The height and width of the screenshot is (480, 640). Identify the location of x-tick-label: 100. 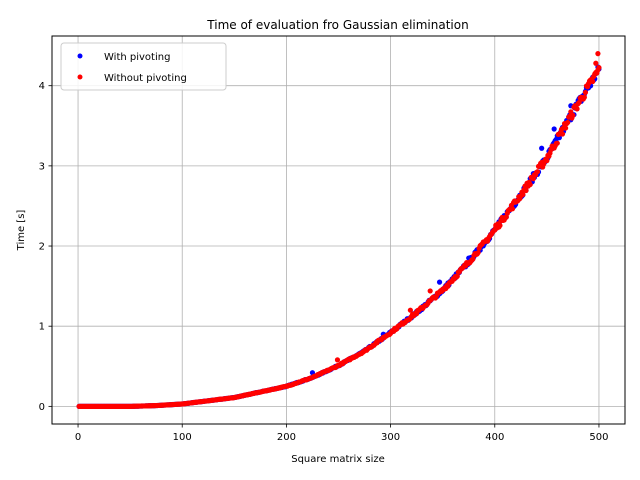
(182, 437).